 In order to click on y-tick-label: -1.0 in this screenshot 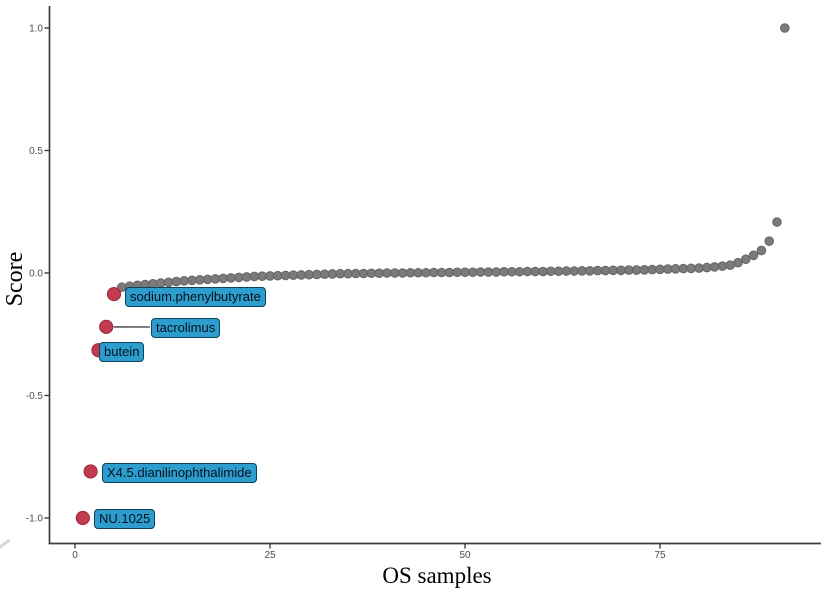, I will do `click(35, 519)`.